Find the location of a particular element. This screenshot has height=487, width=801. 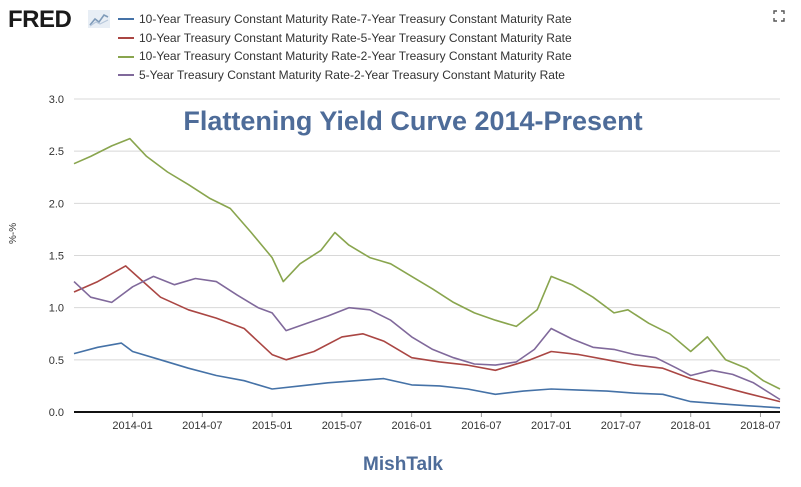

y-axis-ticks: 0.0 0.5 1.0 1.5 2.0 2.5 3.0 is located at coordinates (56, 256).